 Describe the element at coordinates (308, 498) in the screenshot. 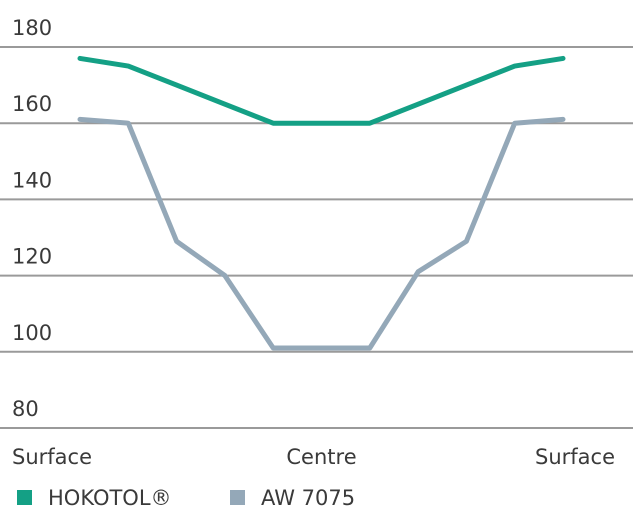

I see `legend-label: AW 7075` at that location.